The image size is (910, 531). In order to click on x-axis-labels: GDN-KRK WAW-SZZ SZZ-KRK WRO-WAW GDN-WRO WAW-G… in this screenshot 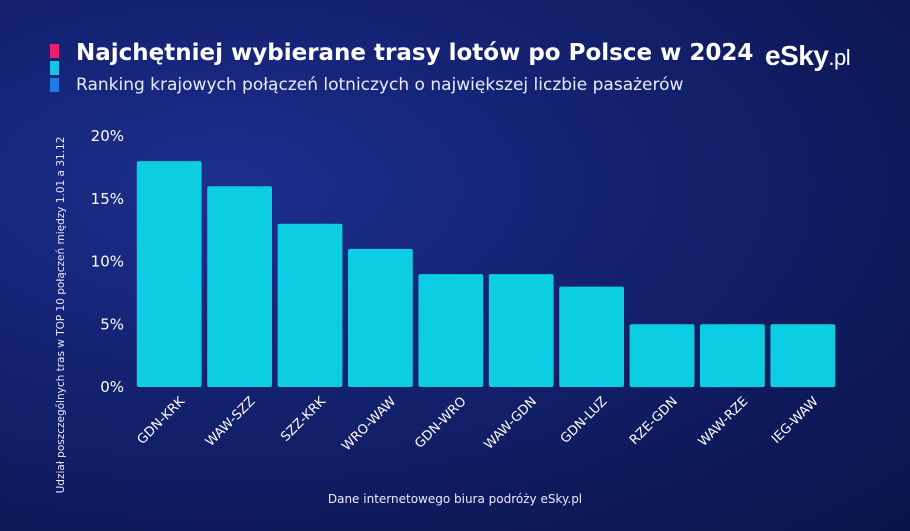, I will do `click(478, 424)`.